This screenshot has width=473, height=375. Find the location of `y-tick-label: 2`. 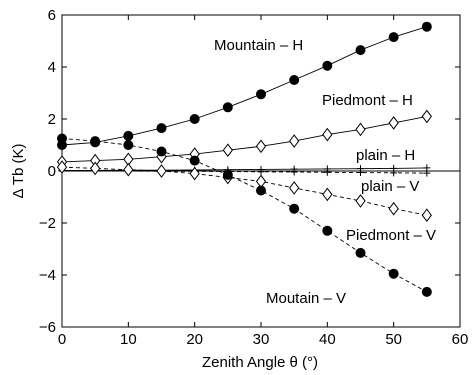

y-tick-label: 2 is located at coordinates (52, 119).